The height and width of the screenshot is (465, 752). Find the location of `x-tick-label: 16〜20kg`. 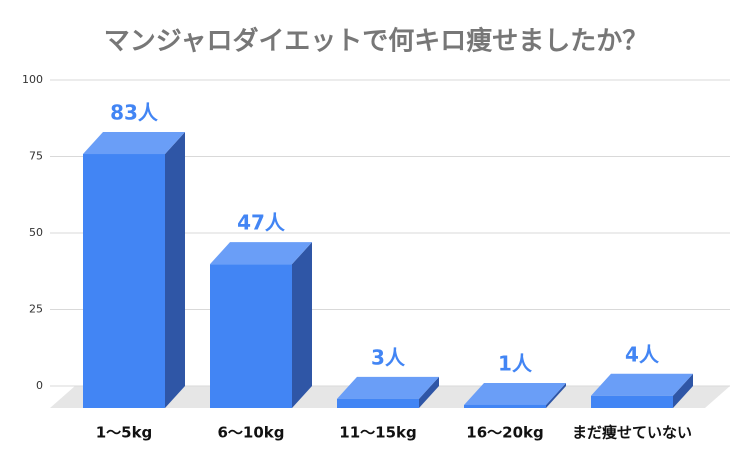

x-tick-label: 16〜20kg is located at coordinates (504, 433).